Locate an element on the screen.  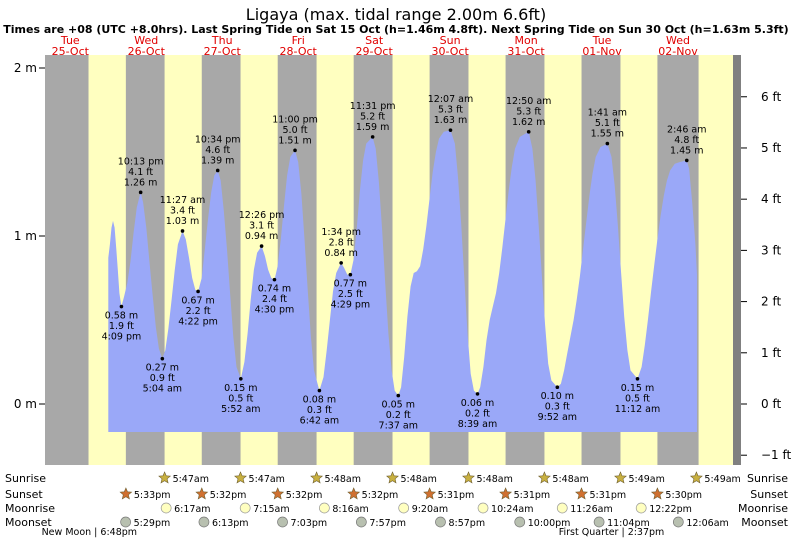
extreme-label: 11:00 pm is located at coordinates (295, 119).